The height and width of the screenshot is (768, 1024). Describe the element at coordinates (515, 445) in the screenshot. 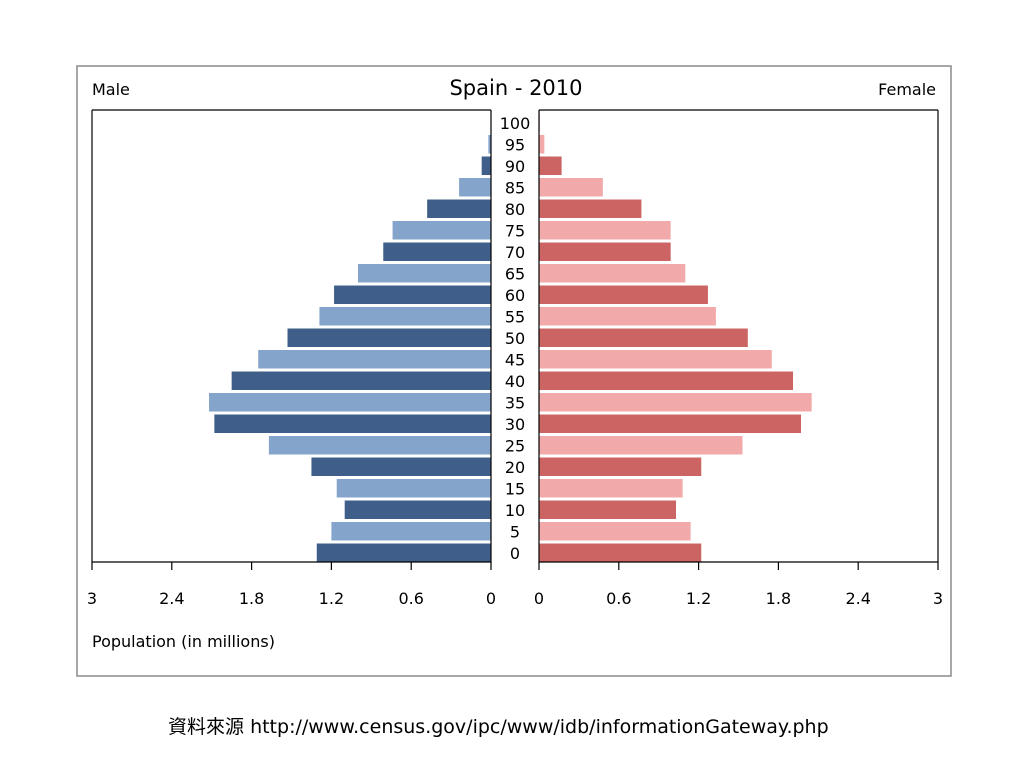

I see `age-label-25: 25` at that location.